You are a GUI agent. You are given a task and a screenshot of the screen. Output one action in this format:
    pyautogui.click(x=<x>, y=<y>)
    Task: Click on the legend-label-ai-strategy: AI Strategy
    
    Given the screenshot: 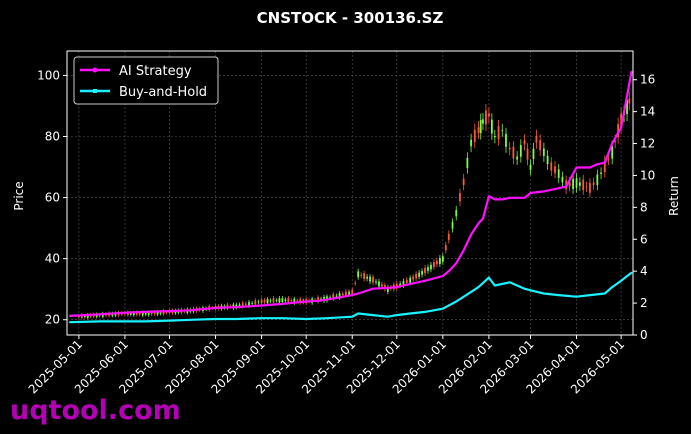 What is the action you would take?
    pyautogui.click(x=155, y=71)
    